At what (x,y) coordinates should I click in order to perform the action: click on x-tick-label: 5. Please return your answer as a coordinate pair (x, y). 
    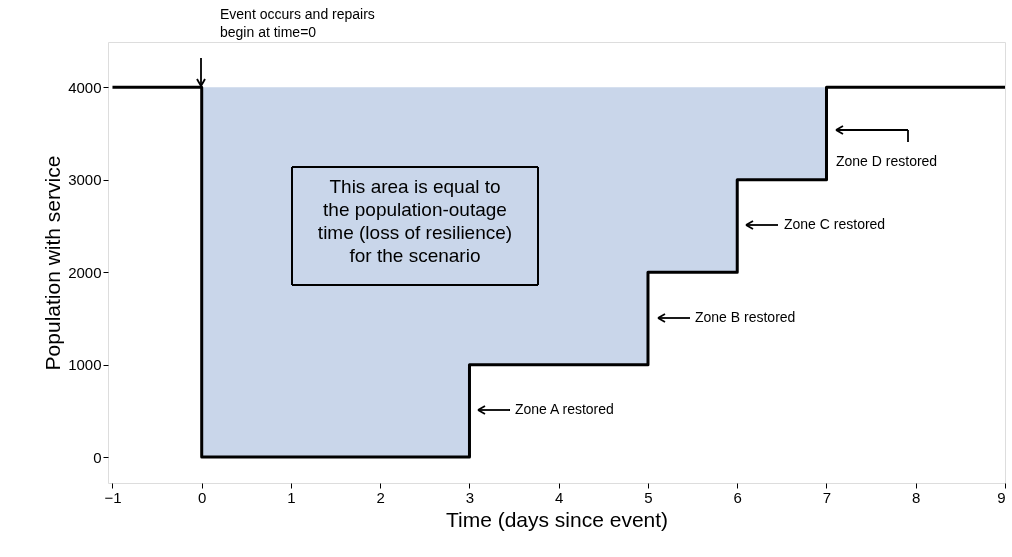
    Looking at the image, I should click on (648, 497).